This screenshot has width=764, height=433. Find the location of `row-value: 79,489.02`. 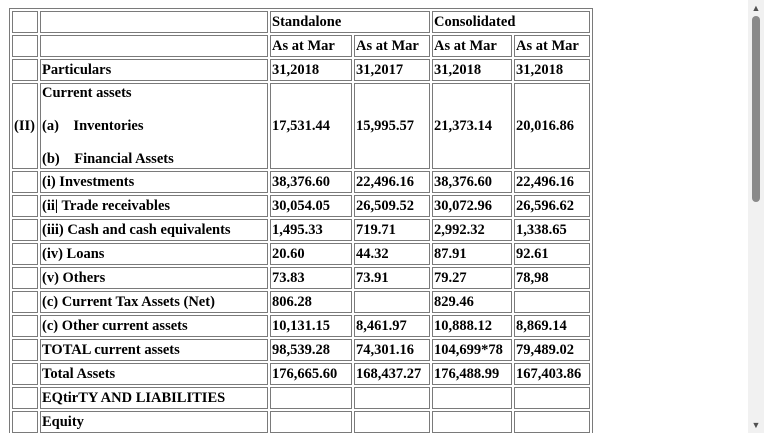

row-value: 79,489.02 is located at coordinates (552, 350).